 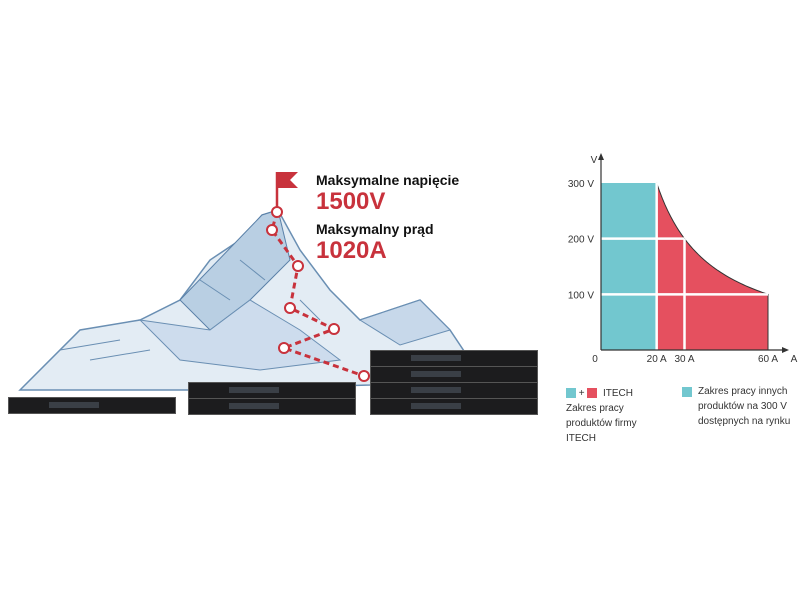 I want to click on max-voltage-label: Maksymalne napięcie, so click(x=388, y=180).